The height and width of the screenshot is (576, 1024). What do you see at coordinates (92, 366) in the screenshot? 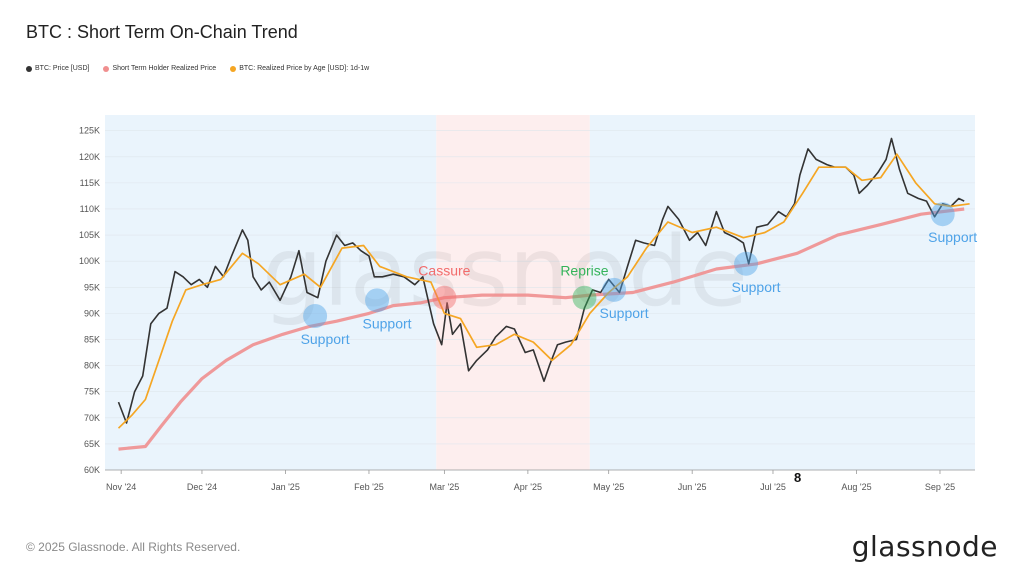
I see `y-tick-label: 80K` at bounding box center [92, 366].